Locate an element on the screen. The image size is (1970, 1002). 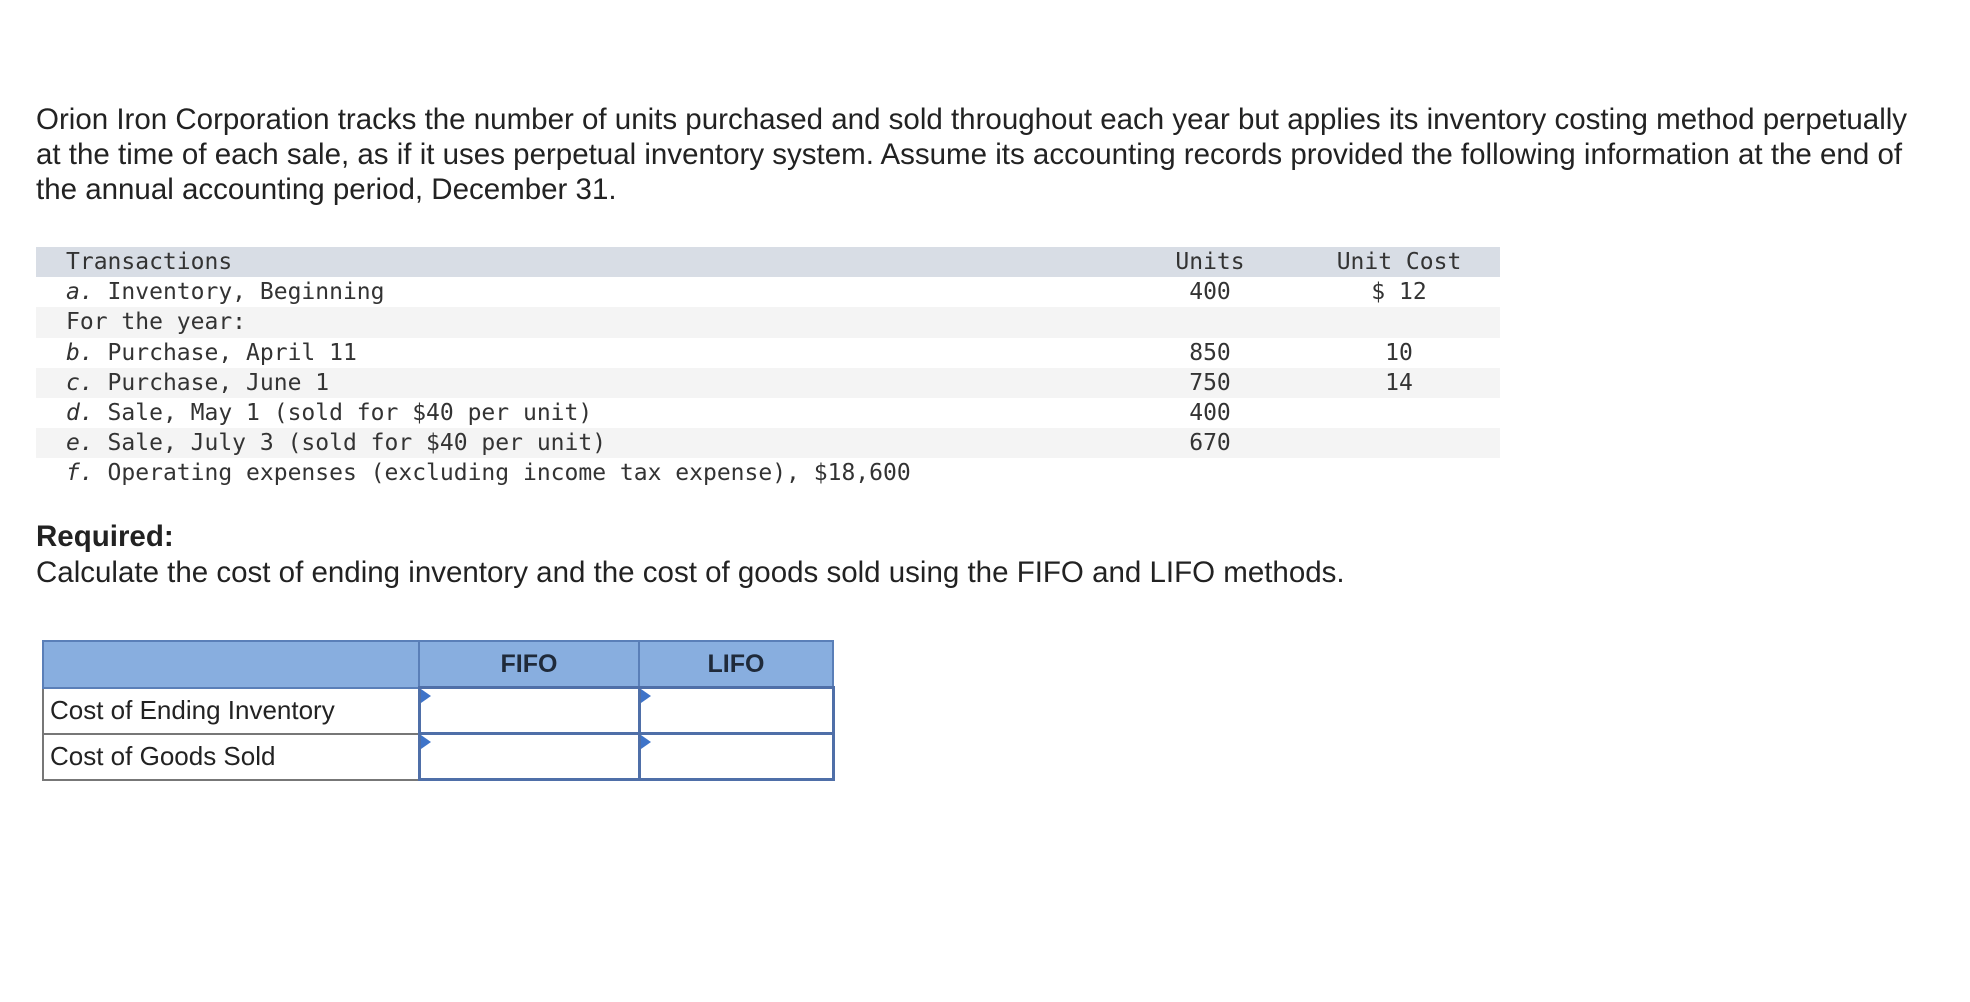
transaction-description: c. Purchase, June 1 is located at coordinates (197, 383).